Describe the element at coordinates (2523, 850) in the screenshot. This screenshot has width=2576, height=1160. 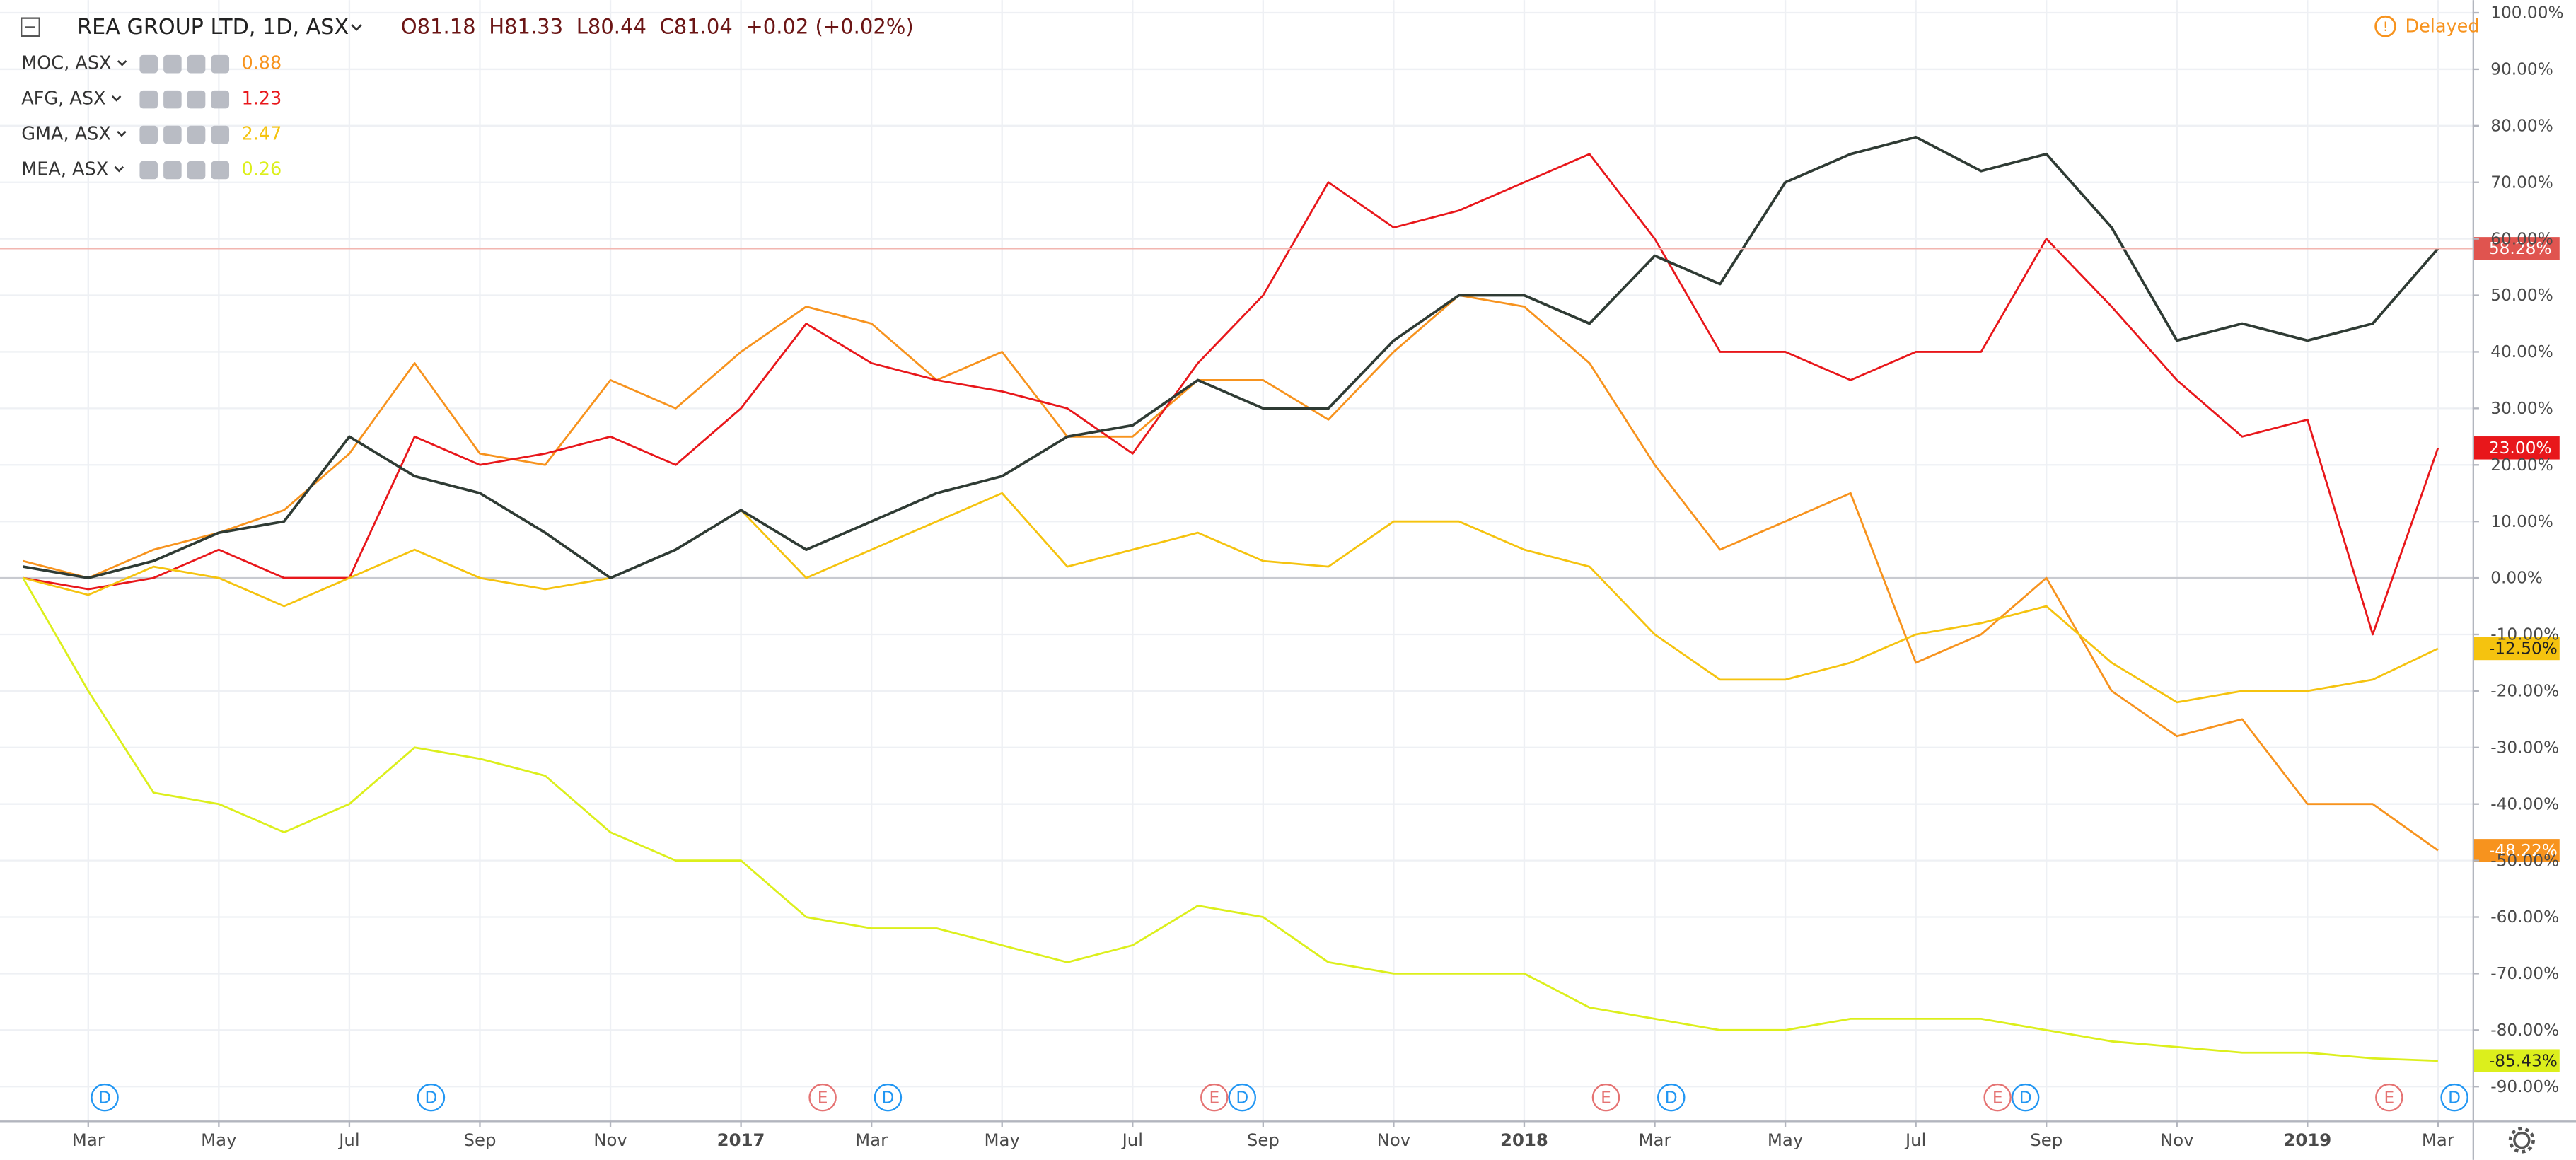
I see `last-value-label: -48.22%` at that location.